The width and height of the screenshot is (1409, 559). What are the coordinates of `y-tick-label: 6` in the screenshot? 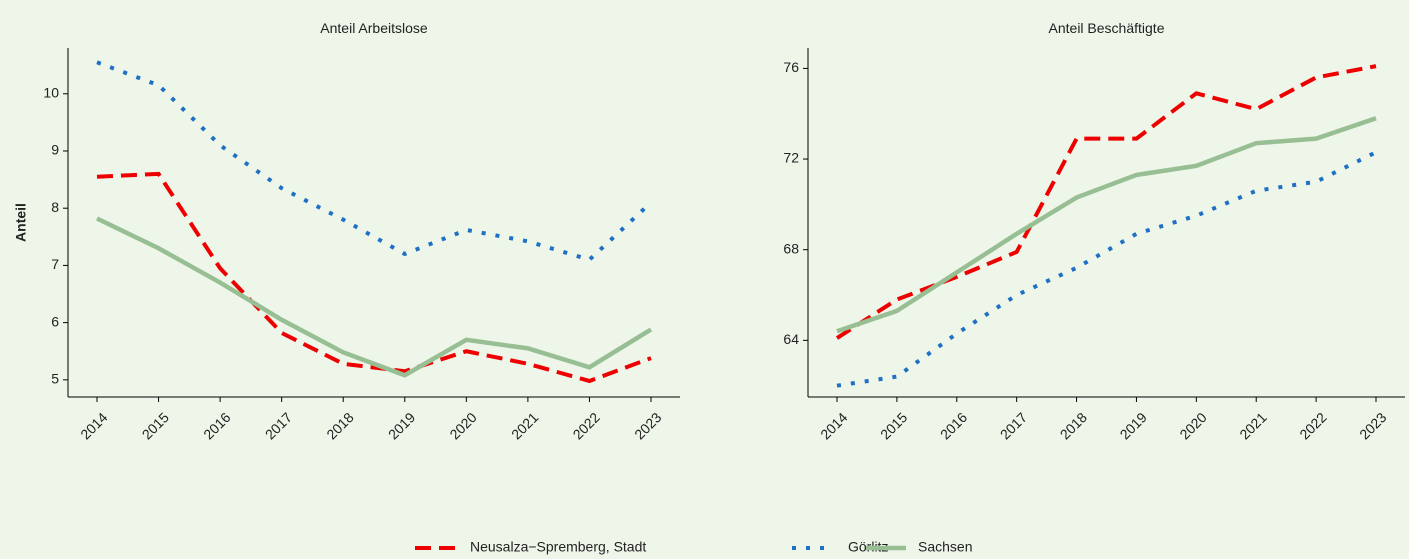 It's located at (55, 321).